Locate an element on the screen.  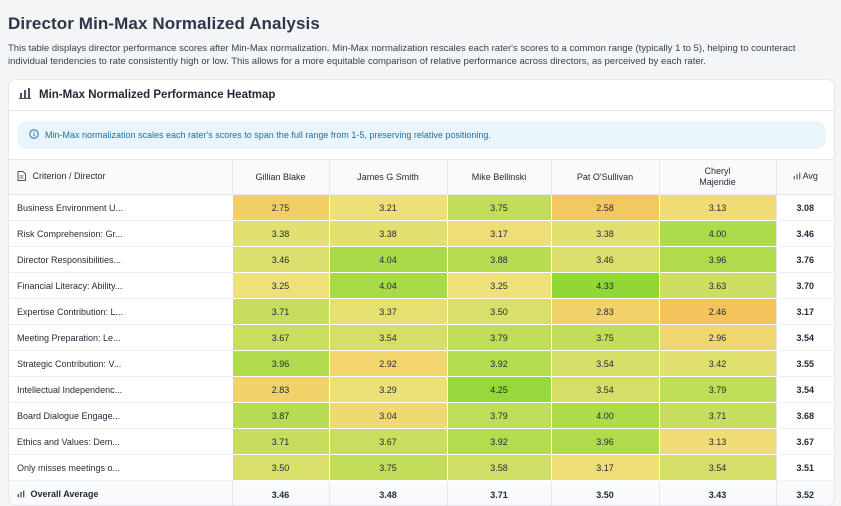
score-cell: 2.46 is located at coordinates (717, 311).